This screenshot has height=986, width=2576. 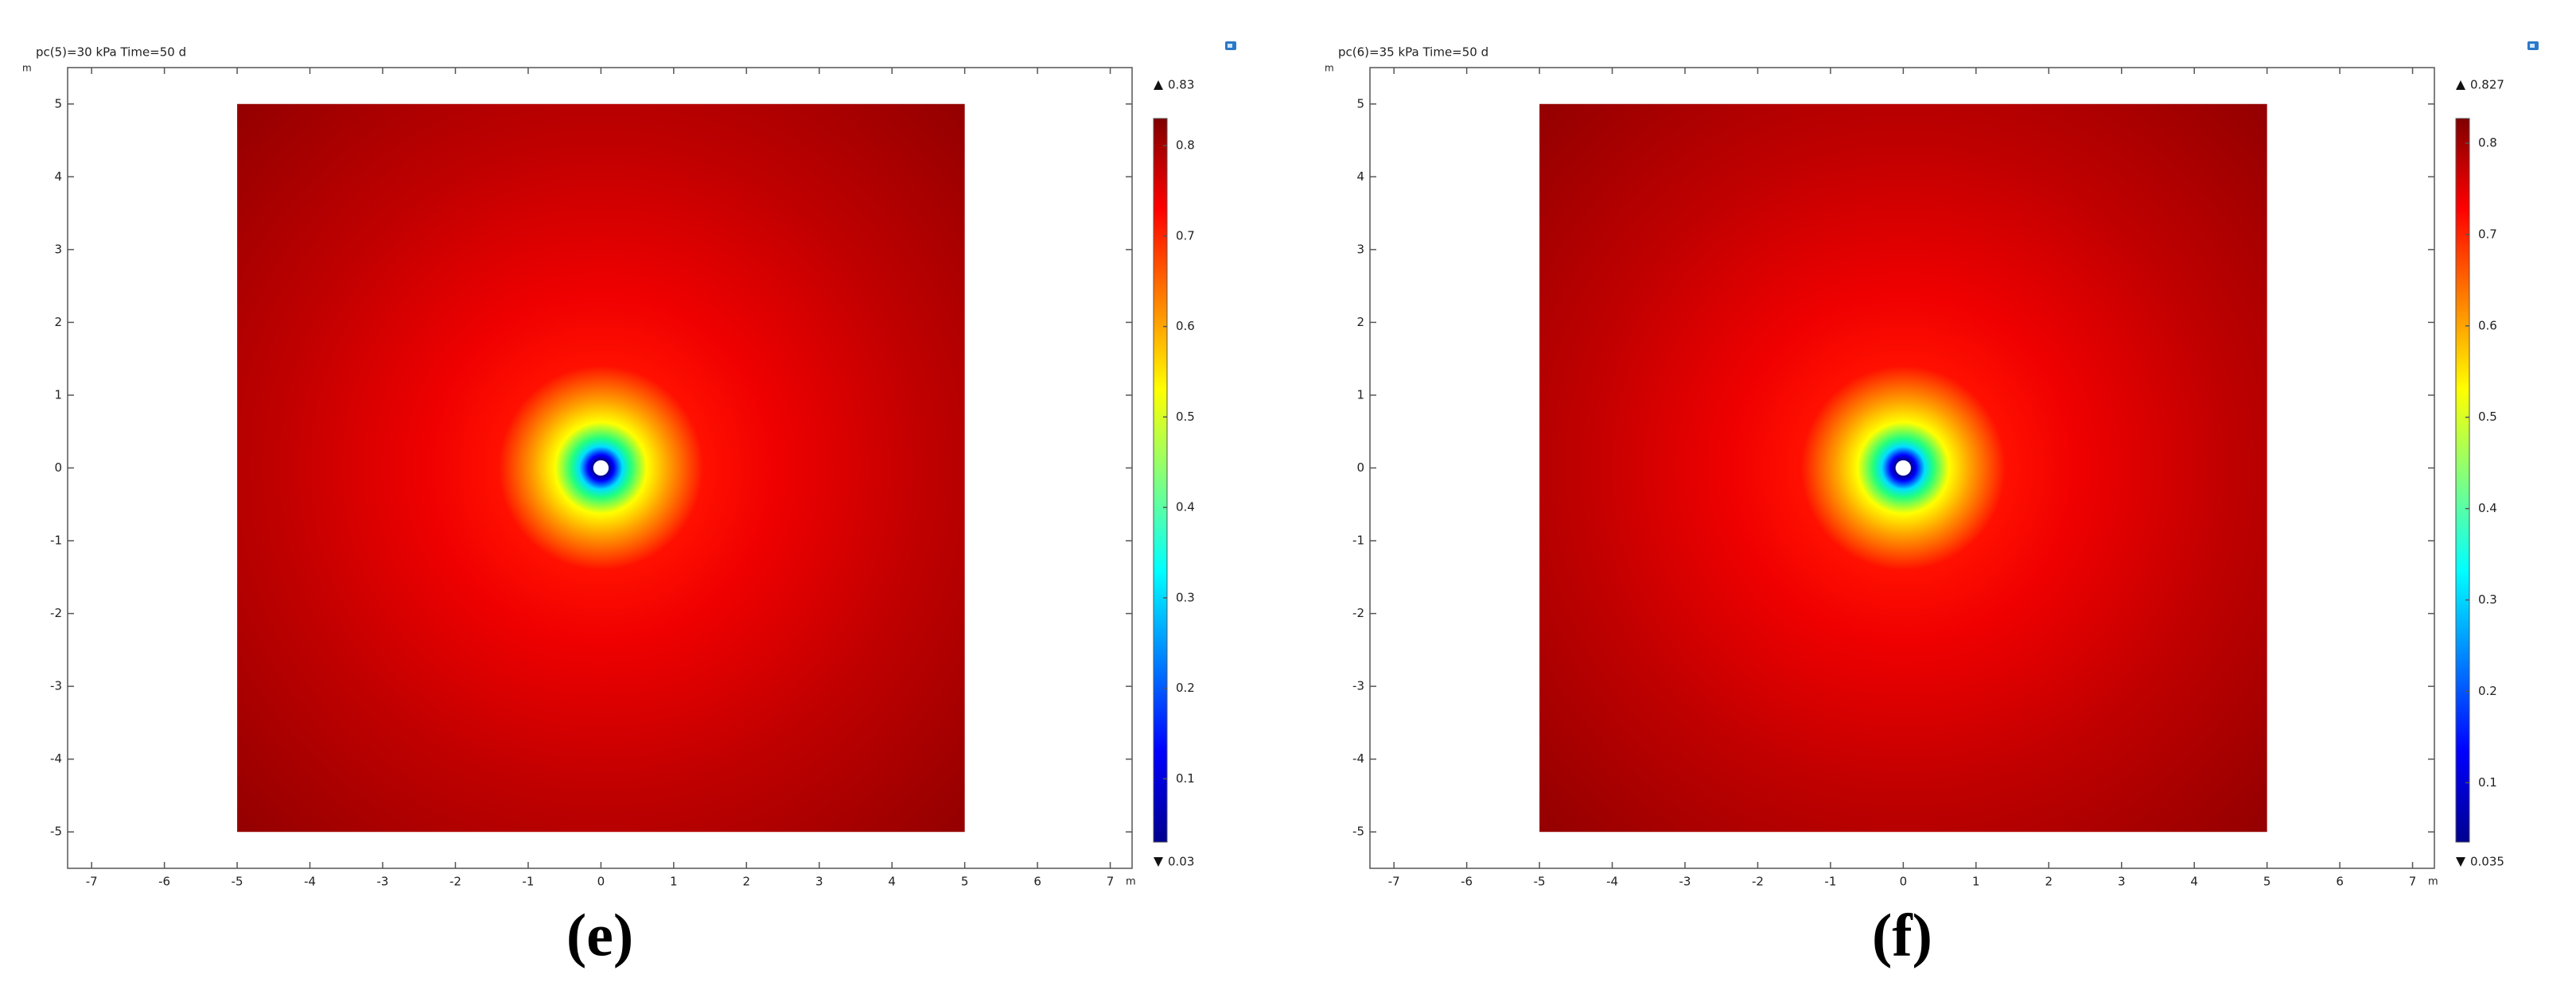 I want to click on colorbar-max: 0.827, so click(x=2487, y=85).